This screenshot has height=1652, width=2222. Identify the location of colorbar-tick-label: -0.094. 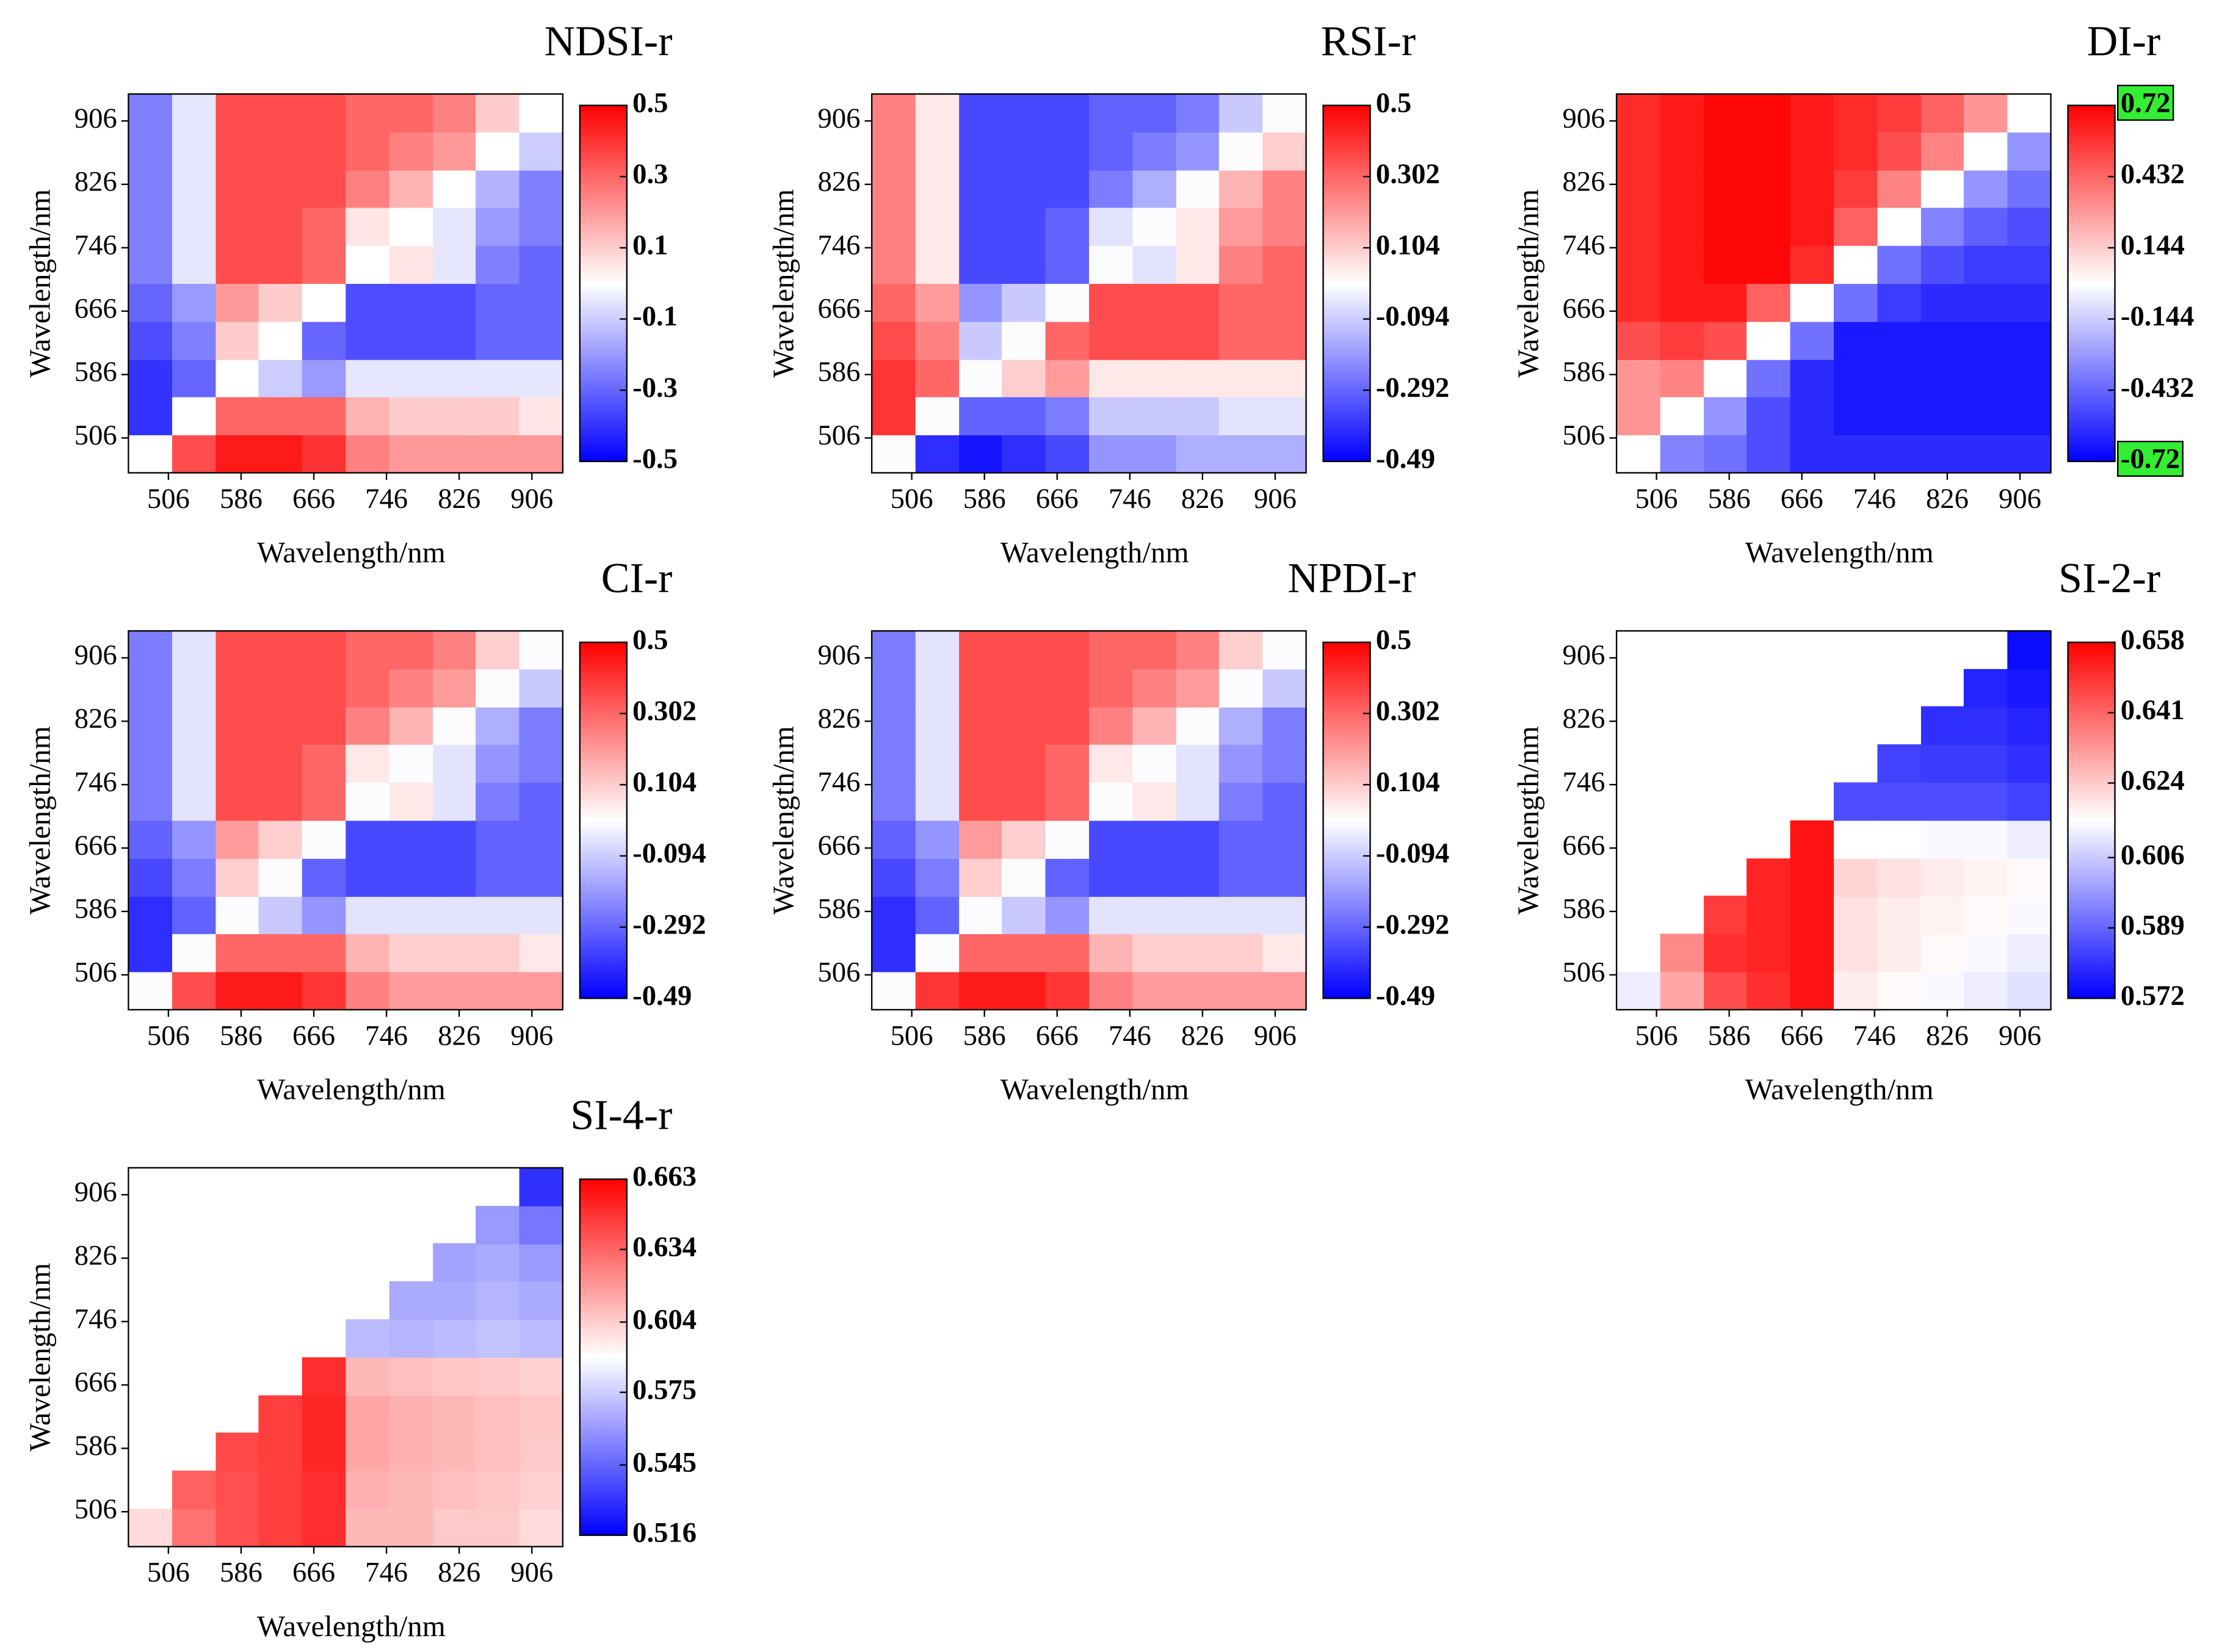
(1412, 316).